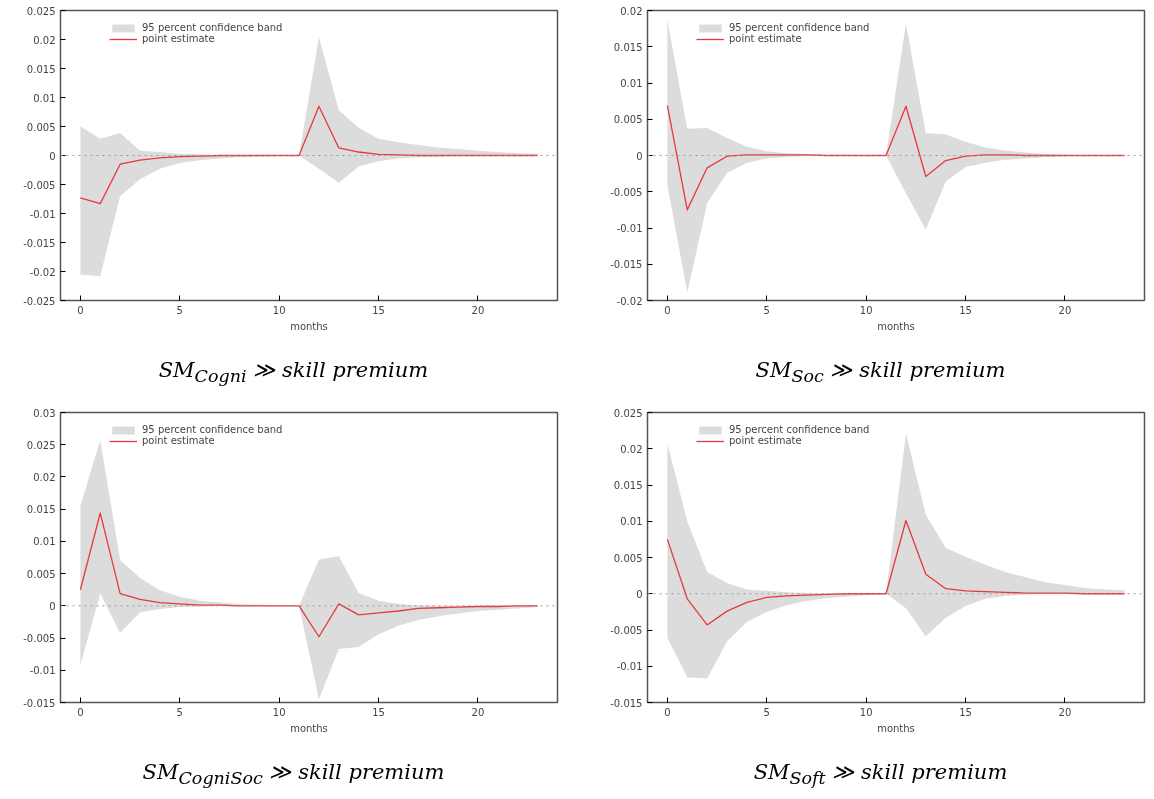 The width and height of the screenshot is (1154, 799). What do you see at coordinates (880, 775) in the screenshot?
I see `text: SM$_{Soft}$ ≫ skill premium` at bounding box center [880, 775].